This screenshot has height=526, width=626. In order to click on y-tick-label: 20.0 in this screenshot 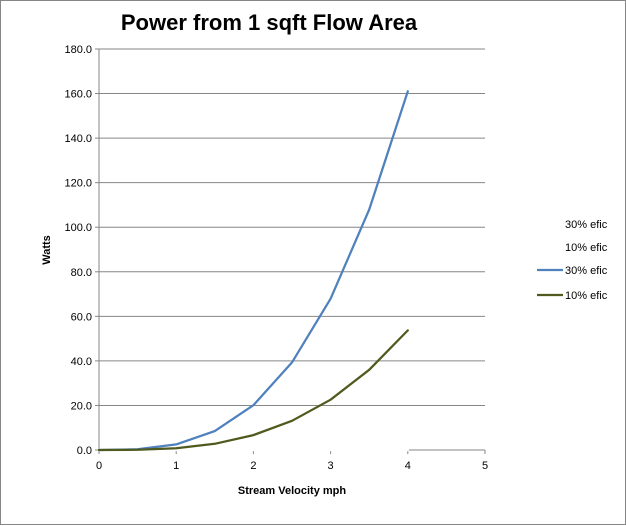, I will do `click(81, 406)`.